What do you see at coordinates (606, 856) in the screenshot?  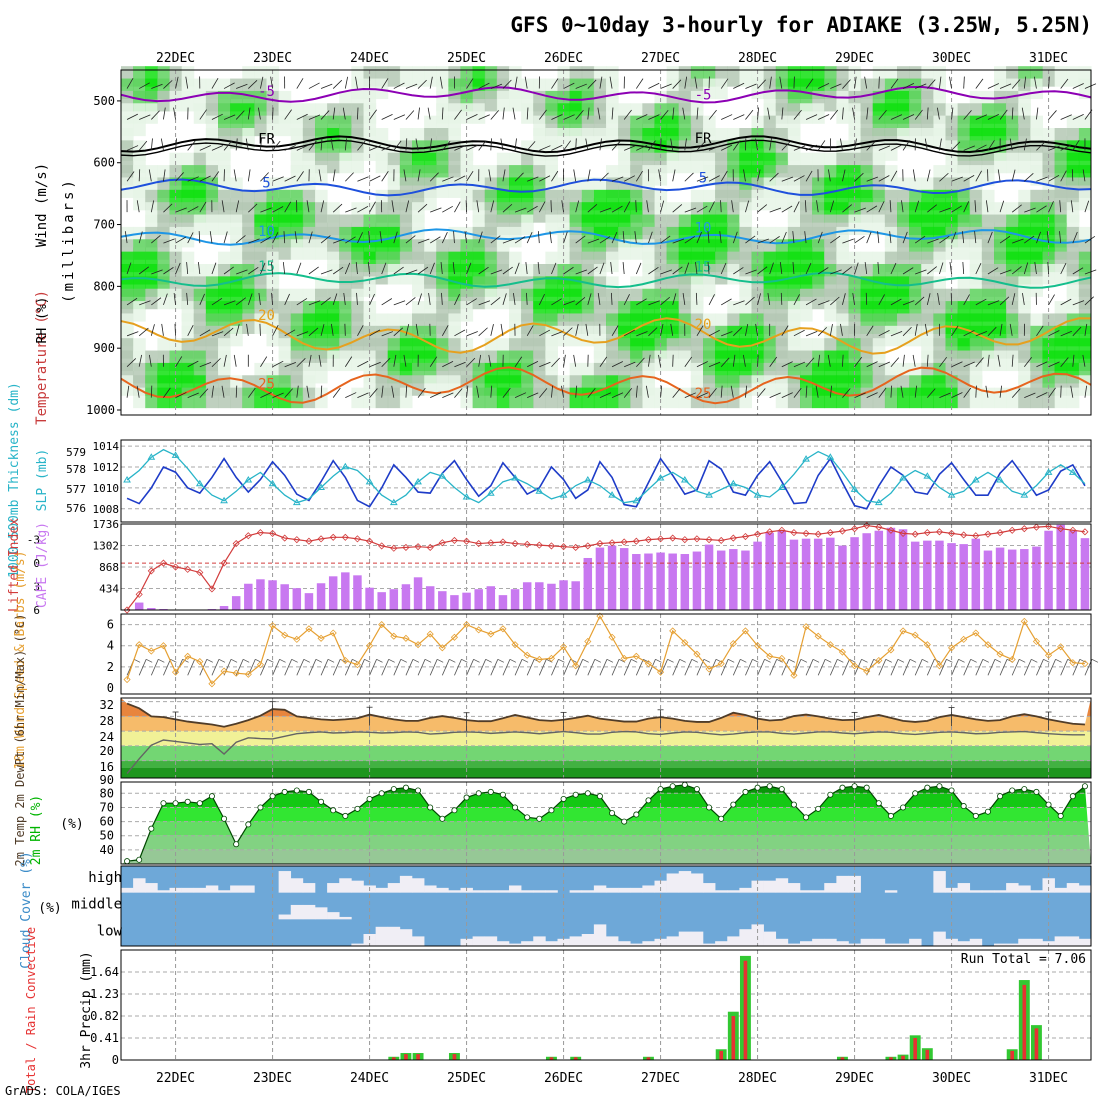 I see `rh-band` at bounding box center [606, 856].